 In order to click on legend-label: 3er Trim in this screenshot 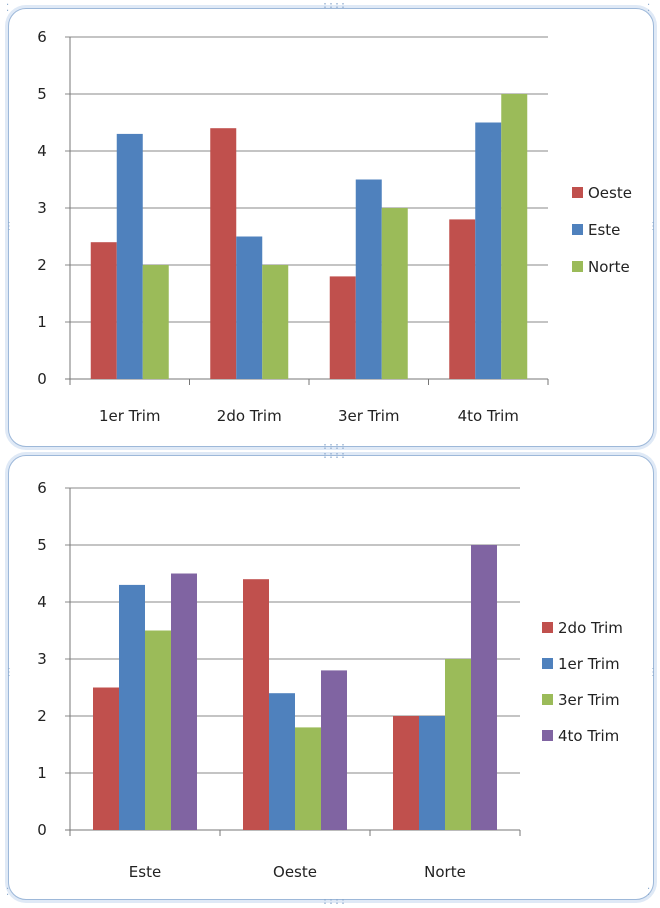, I will do `click(589, 700)`.